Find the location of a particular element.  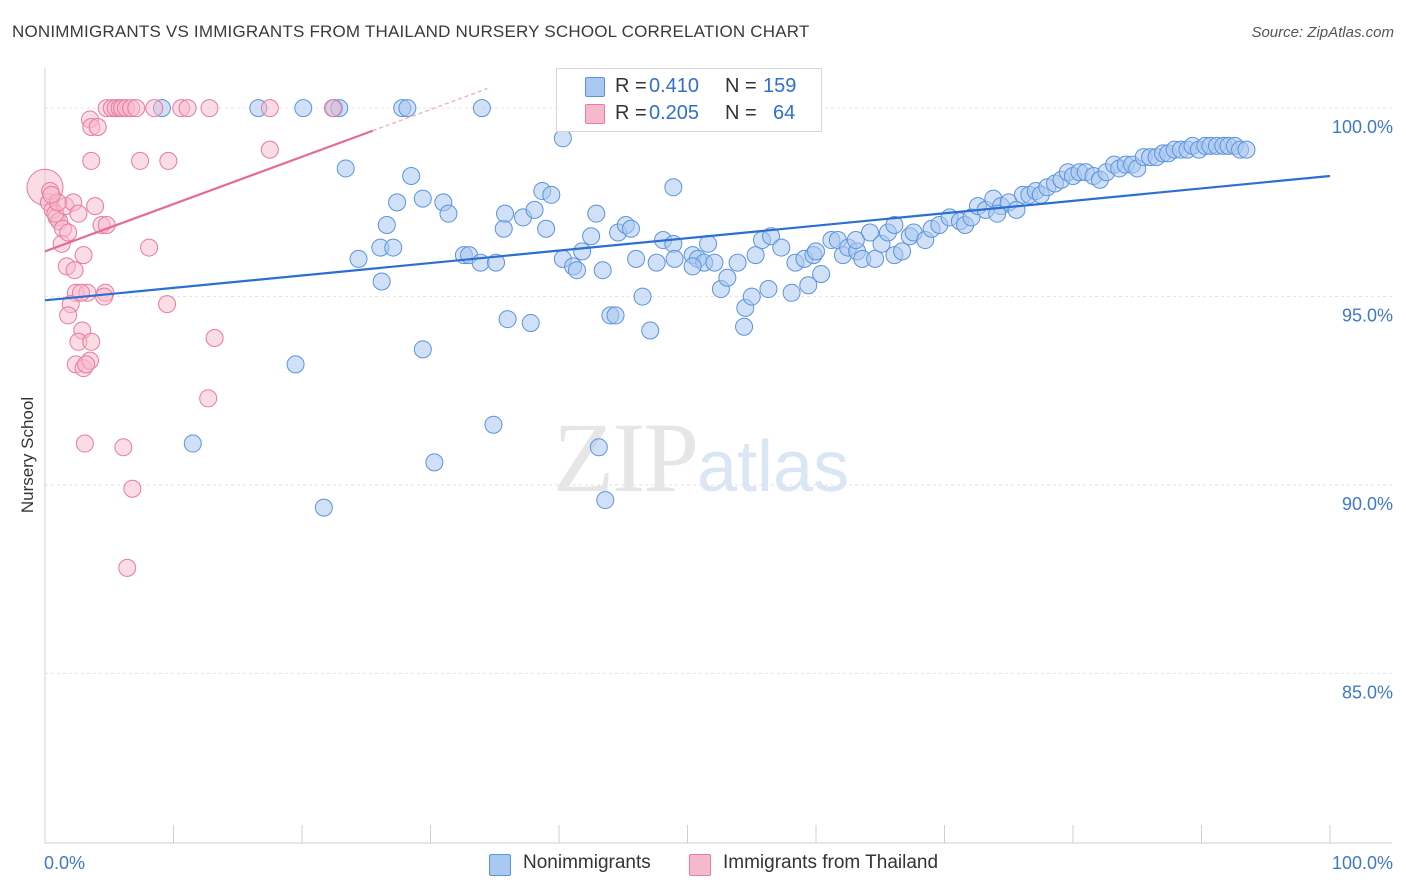

series-immigrants-thailand is located at coordinates (184, 338).